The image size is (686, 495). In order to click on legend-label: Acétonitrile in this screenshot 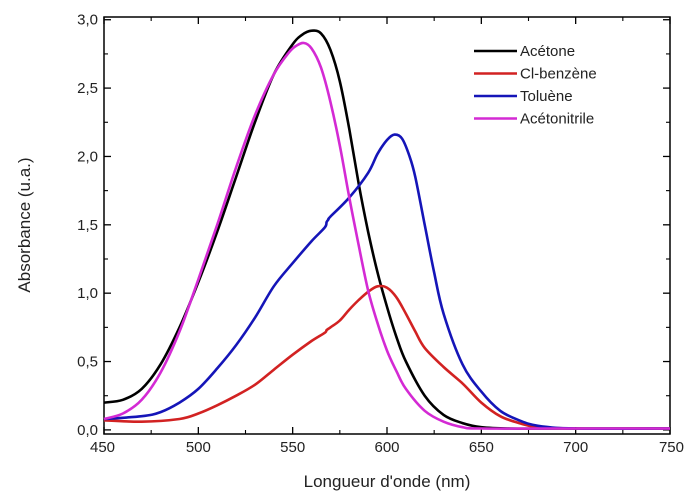, I will do `click(557, 119)`.